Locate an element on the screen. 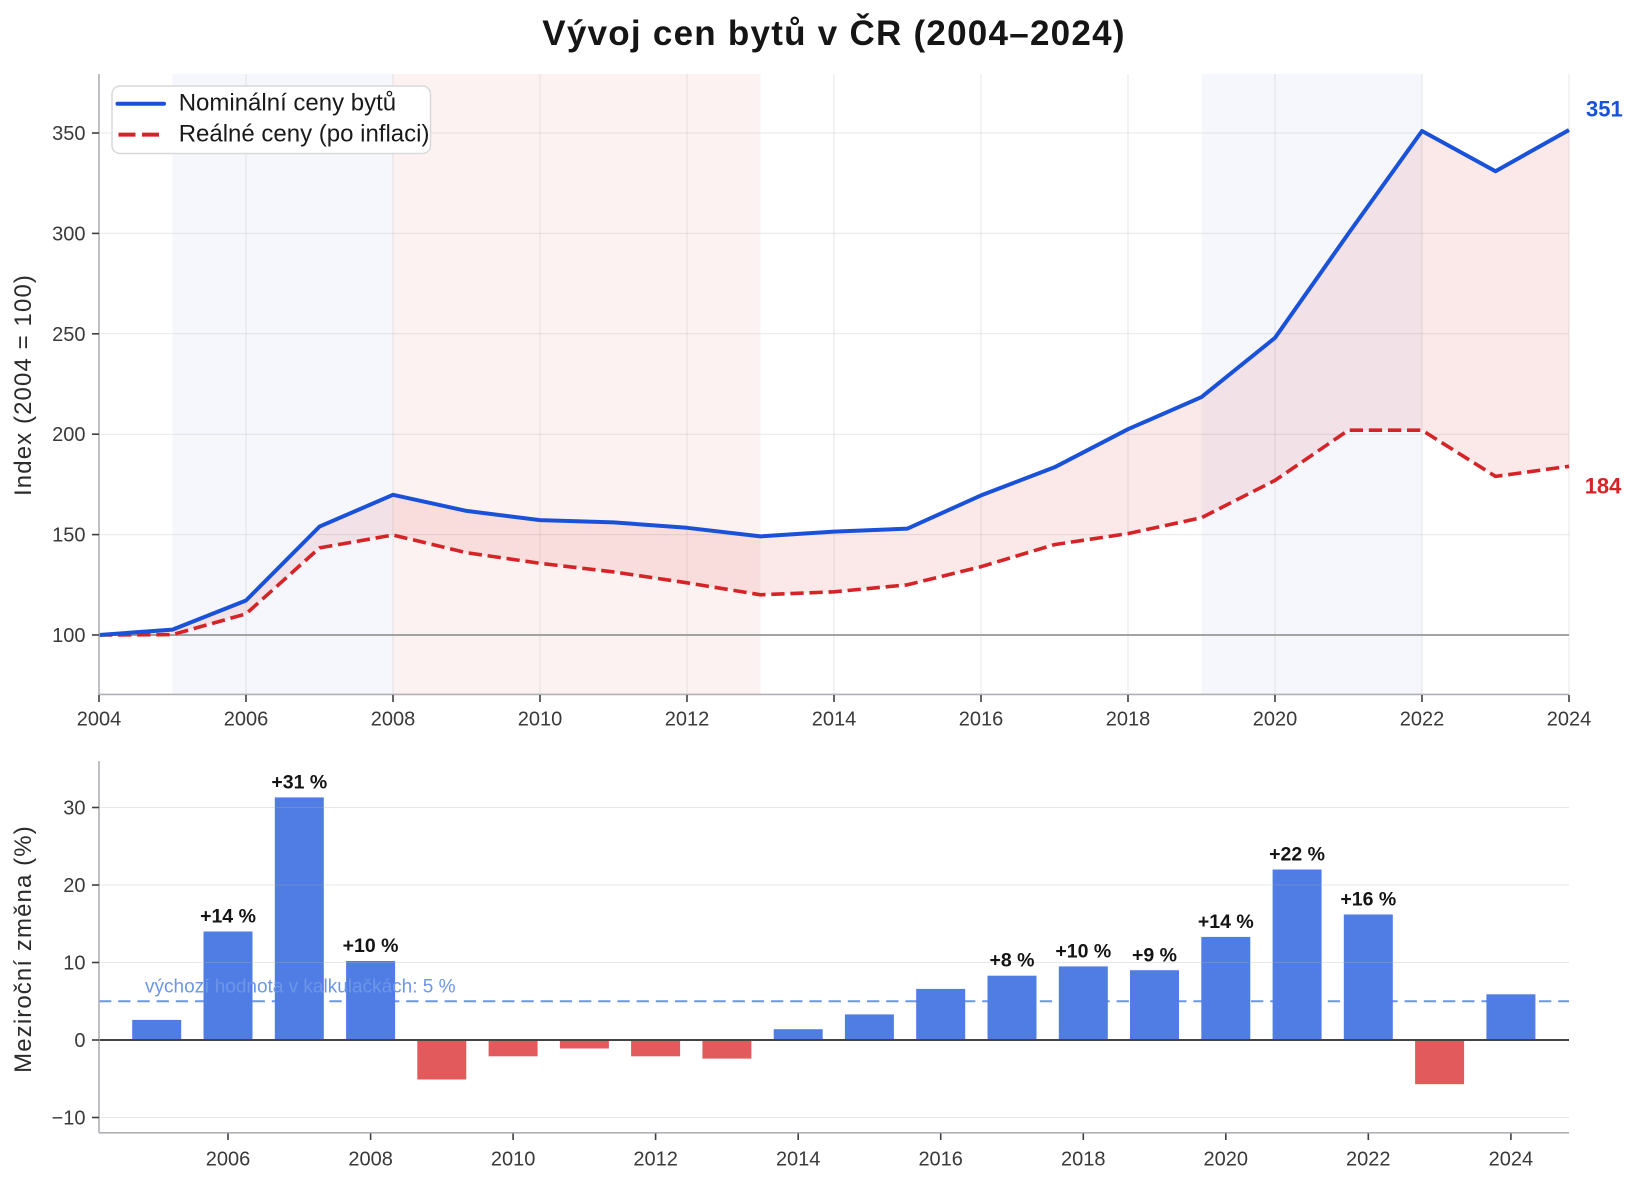 This screenshot has width=1636, height=1183. svg-text: 0 is located at coordinates (79, 1041).